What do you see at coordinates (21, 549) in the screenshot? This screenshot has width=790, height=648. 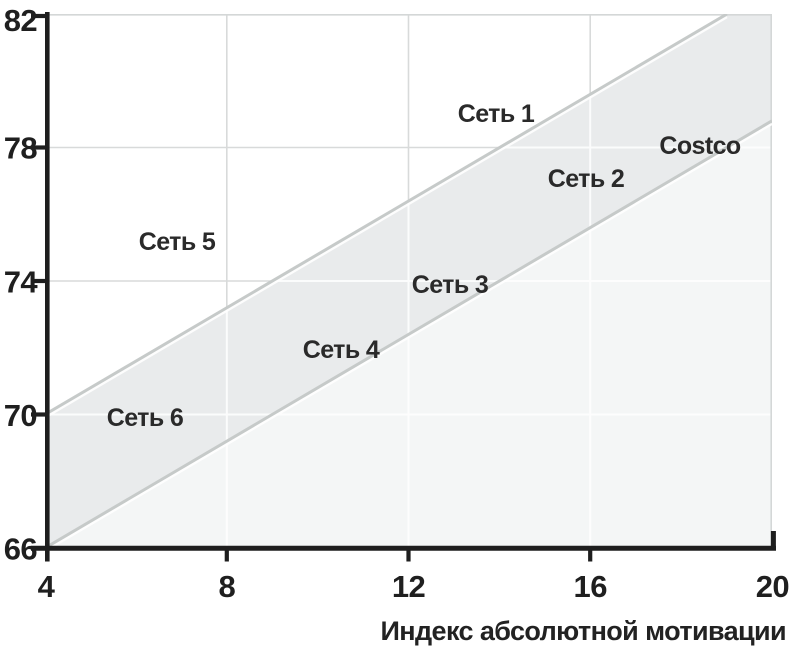 I see `y-tick-66: 66` at bounding box center [21, 549].